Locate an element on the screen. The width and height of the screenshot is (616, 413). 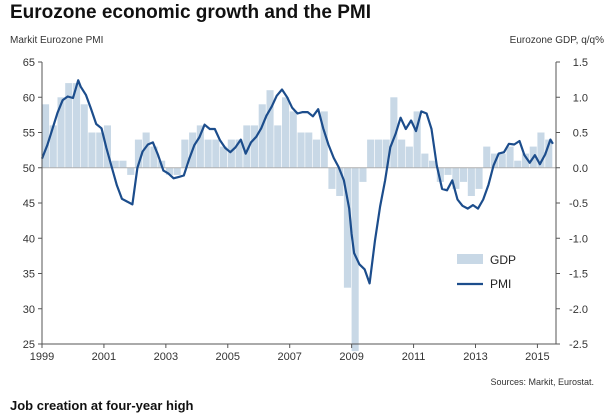
right-tick-label: 1.0 is located at coordinates (580, 98).